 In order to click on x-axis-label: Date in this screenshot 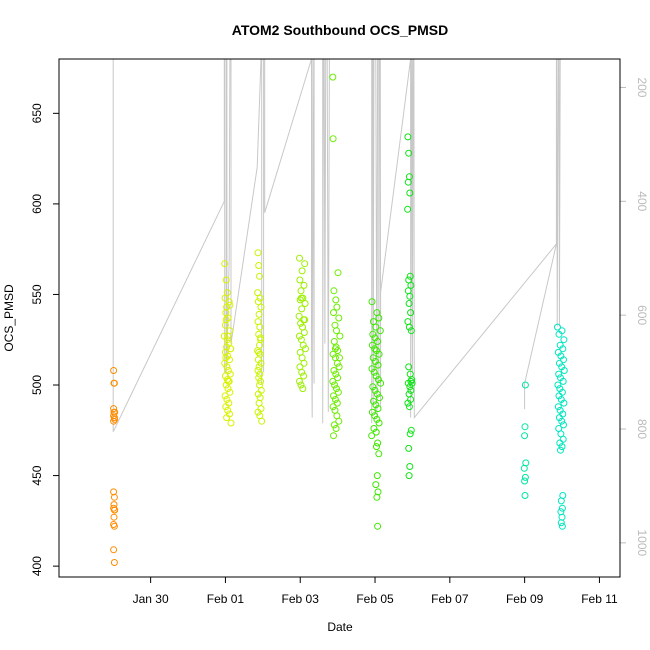, I will do `click(340, 627)`.